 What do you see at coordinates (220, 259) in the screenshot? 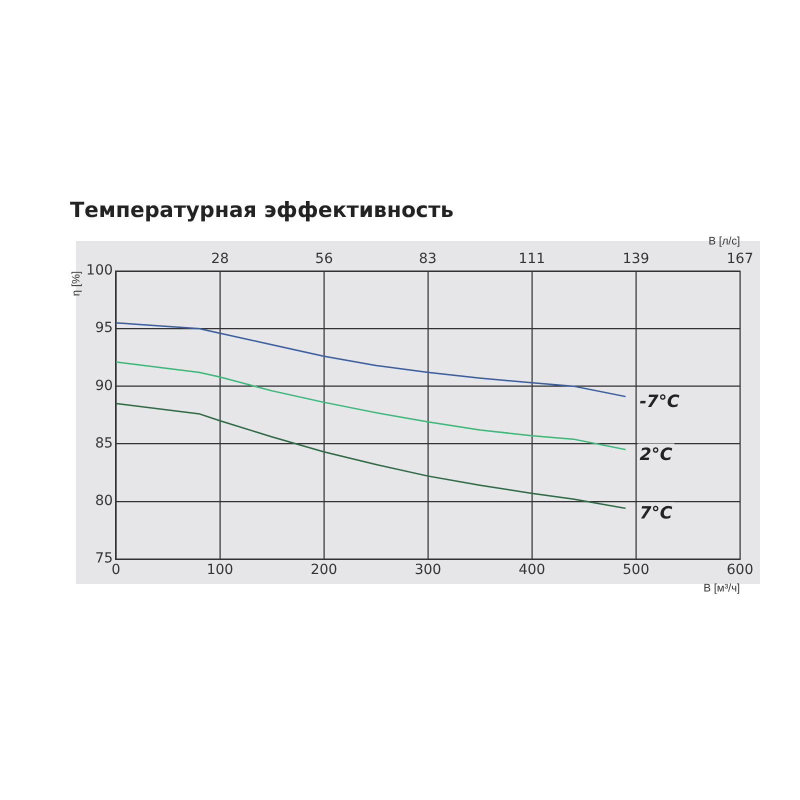
I see `x2-tick-label: 28` at bounding box center [220, 259].